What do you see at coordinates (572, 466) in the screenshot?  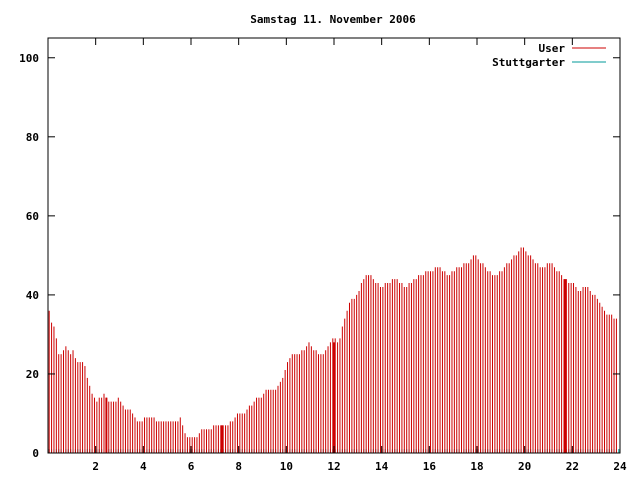 I see `x-tick-label: 22` at bounding box center [572, 466].